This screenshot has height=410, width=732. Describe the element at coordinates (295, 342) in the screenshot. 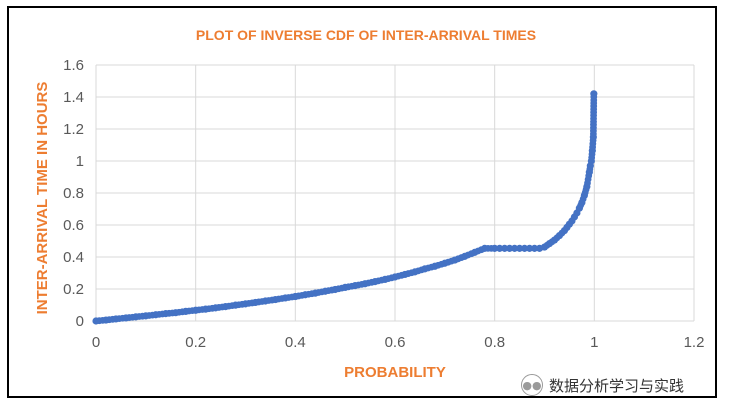

I see `x-tick-label: 0.4` at that location.